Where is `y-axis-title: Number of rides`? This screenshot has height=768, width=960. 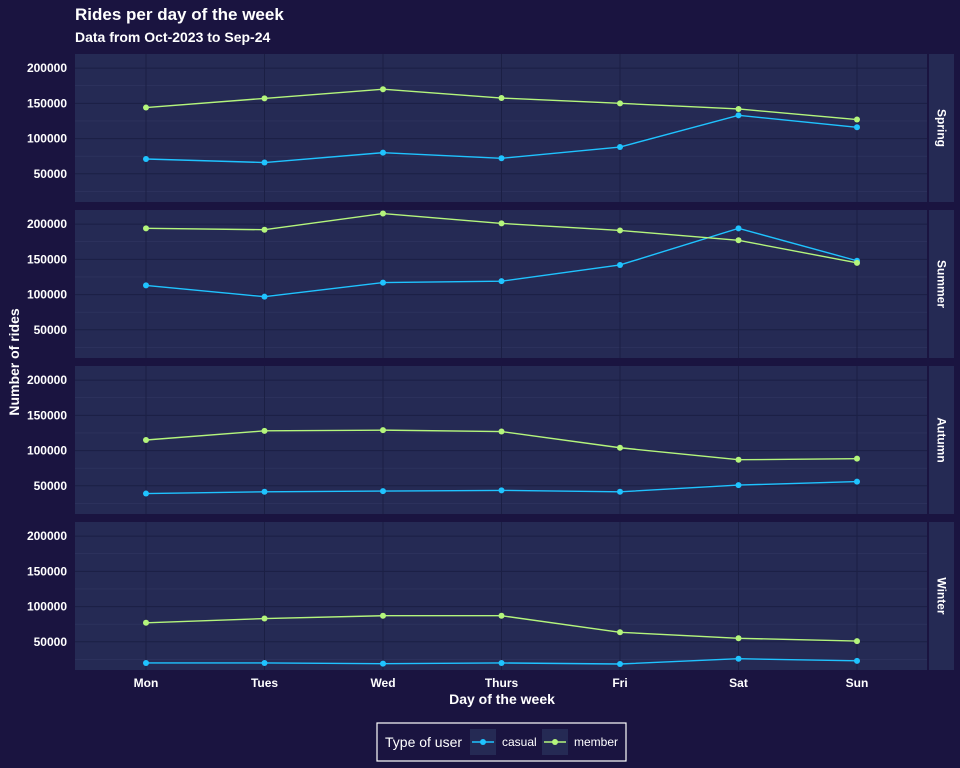
y-axis-title: Number of rides is located at coordinates (14, 362).